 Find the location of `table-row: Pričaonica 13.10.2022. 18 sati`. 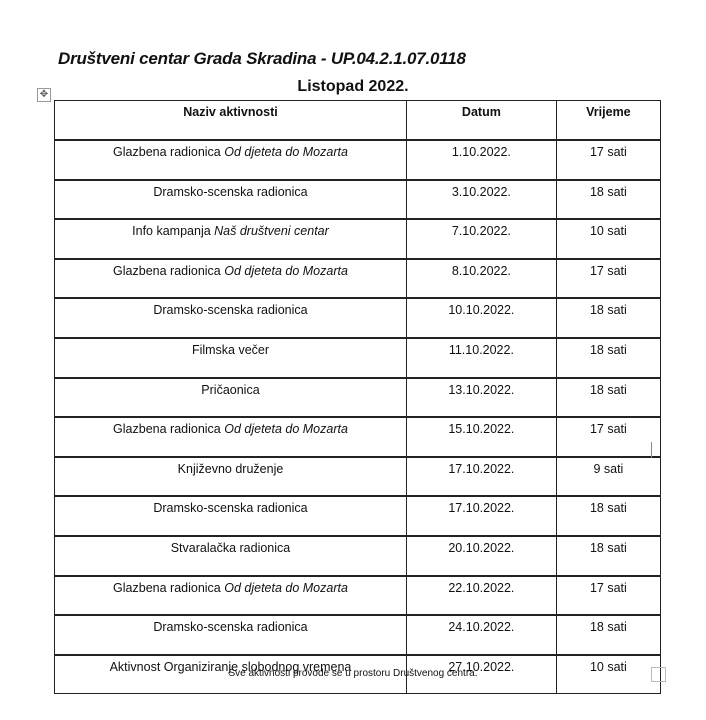

table-row: Pričaonica 13.10.2022. 18 sati is located at coordinates (358, 397).